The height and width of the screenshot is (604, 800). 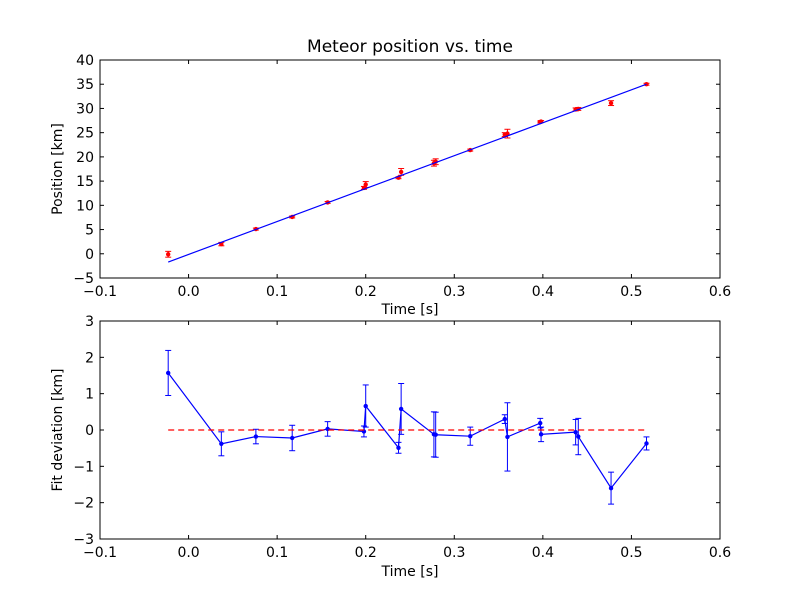 I want to click on position-y-tick-label: 35, so click(x=85, y=85).